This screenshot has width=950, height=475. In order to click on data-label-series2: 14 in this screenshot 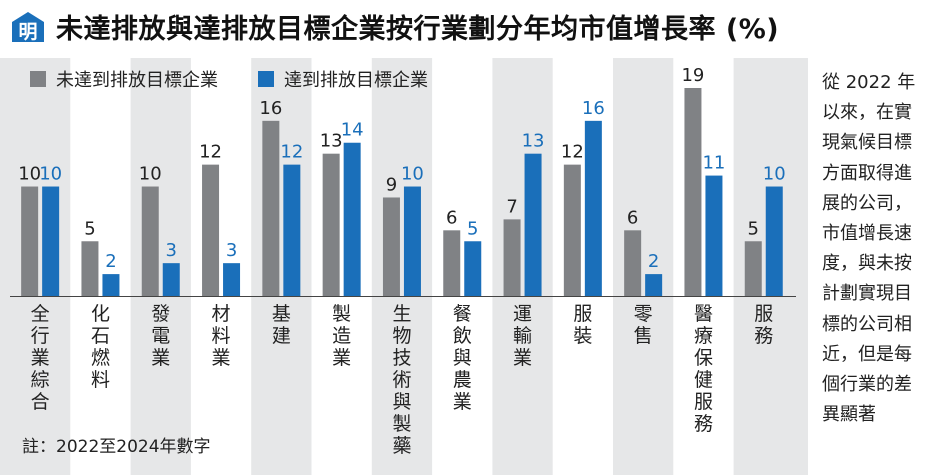, I will do `click(352, 130)`.